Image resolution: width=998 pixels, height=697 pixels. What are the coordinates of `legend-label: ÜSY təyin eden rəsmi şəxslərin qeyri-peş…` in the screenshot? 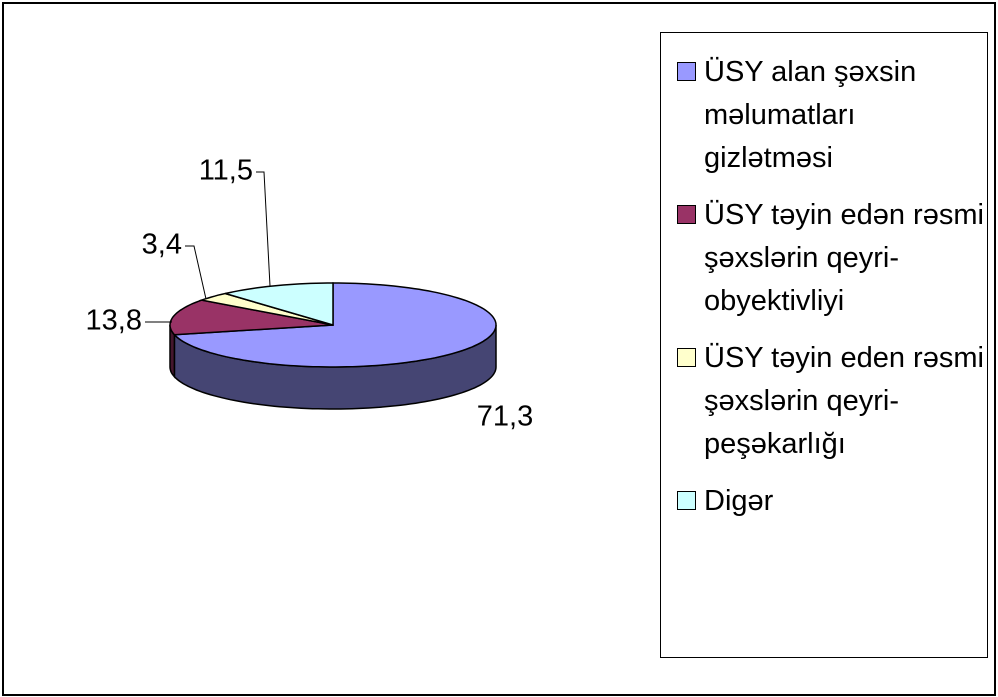 It's located at (844, 401).